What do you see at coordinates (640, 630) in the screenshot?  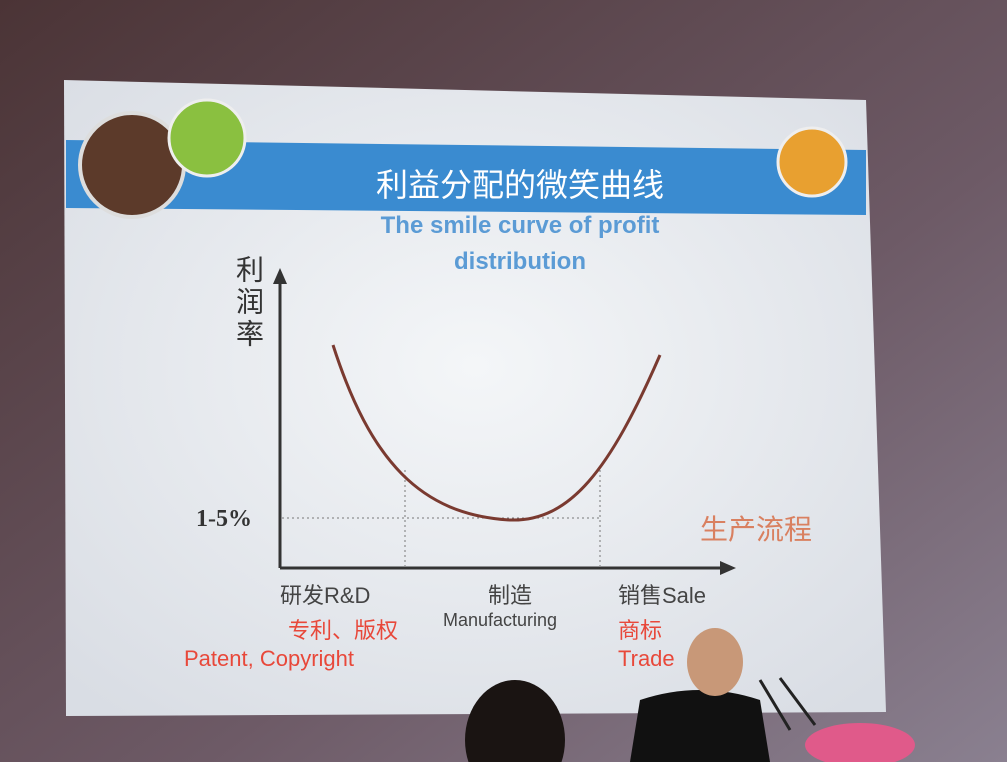 I see `stage-sublabel: 商标` at bounding box center [640, 630].